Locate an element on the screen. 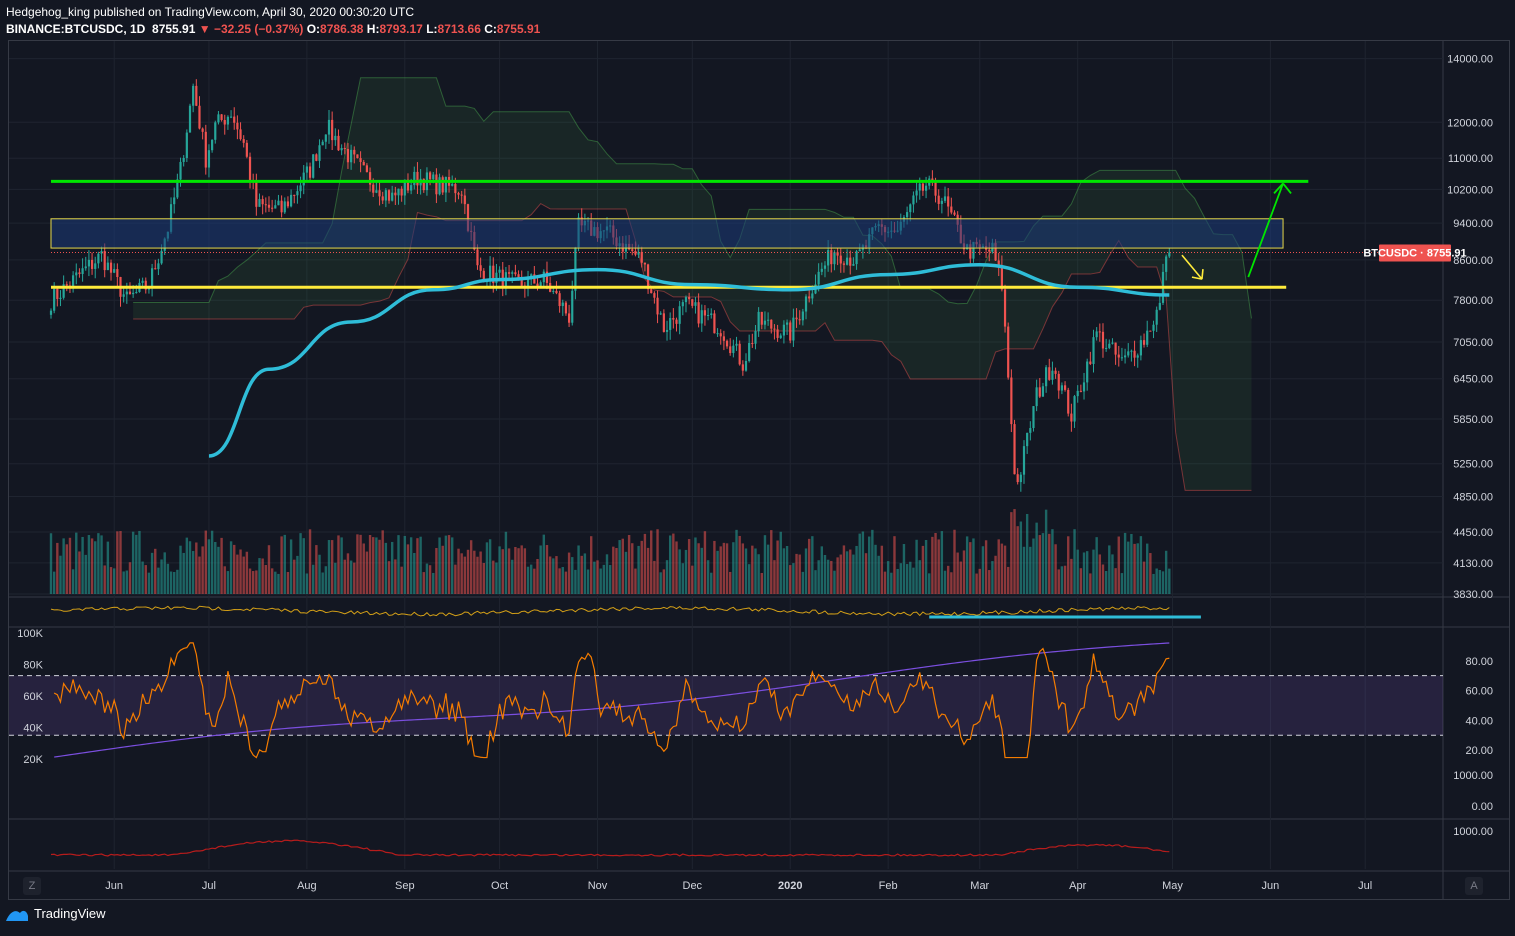 Image resolution: width=1515 pixels, height=936 pixels. close-label: C: is located at coordinates (490, 29).